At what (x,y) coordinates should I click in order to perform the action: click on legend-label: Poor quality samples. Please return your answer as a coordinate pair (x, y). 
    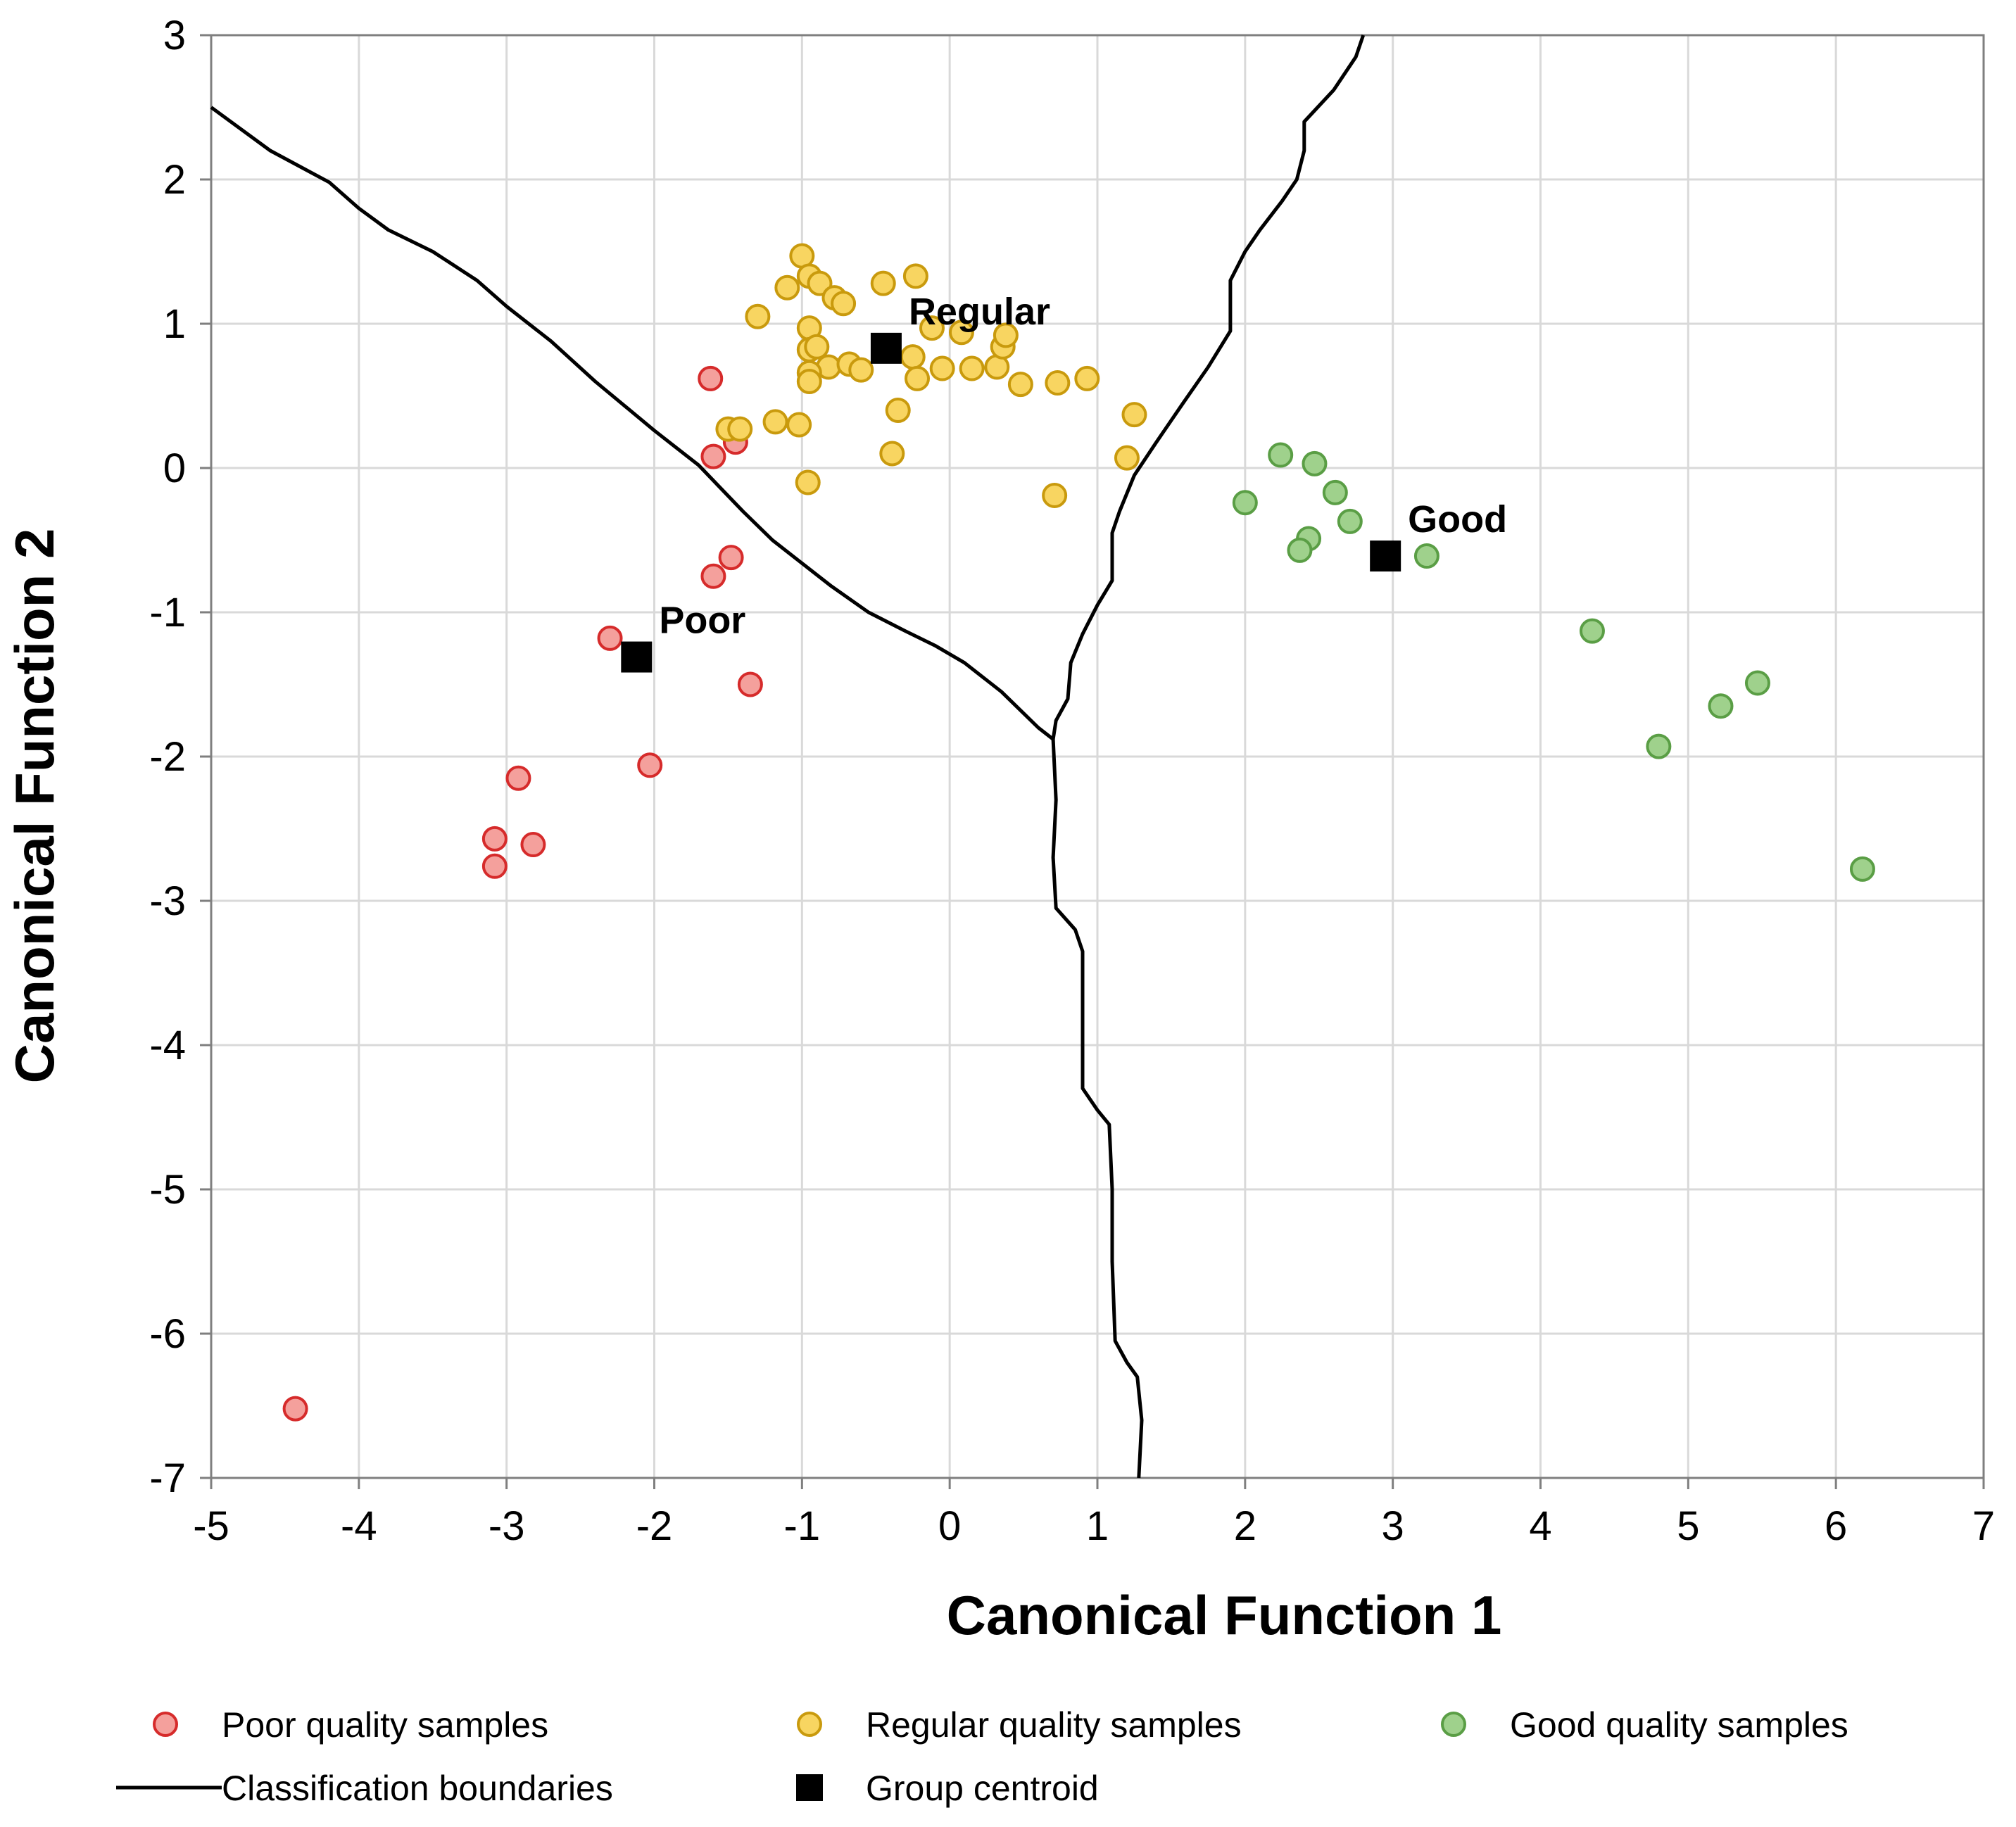
    Looking at the image, I should click on (385, 1725).